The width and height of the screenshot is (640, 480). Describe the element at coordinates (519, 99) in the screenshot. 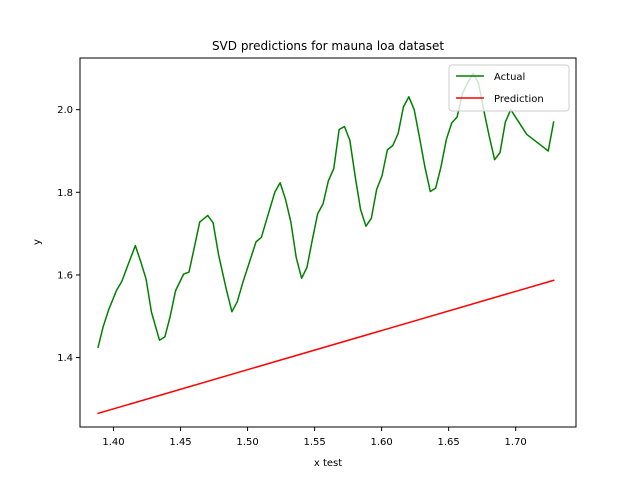

I see `legend-label-prediction: Prediction` at that location.